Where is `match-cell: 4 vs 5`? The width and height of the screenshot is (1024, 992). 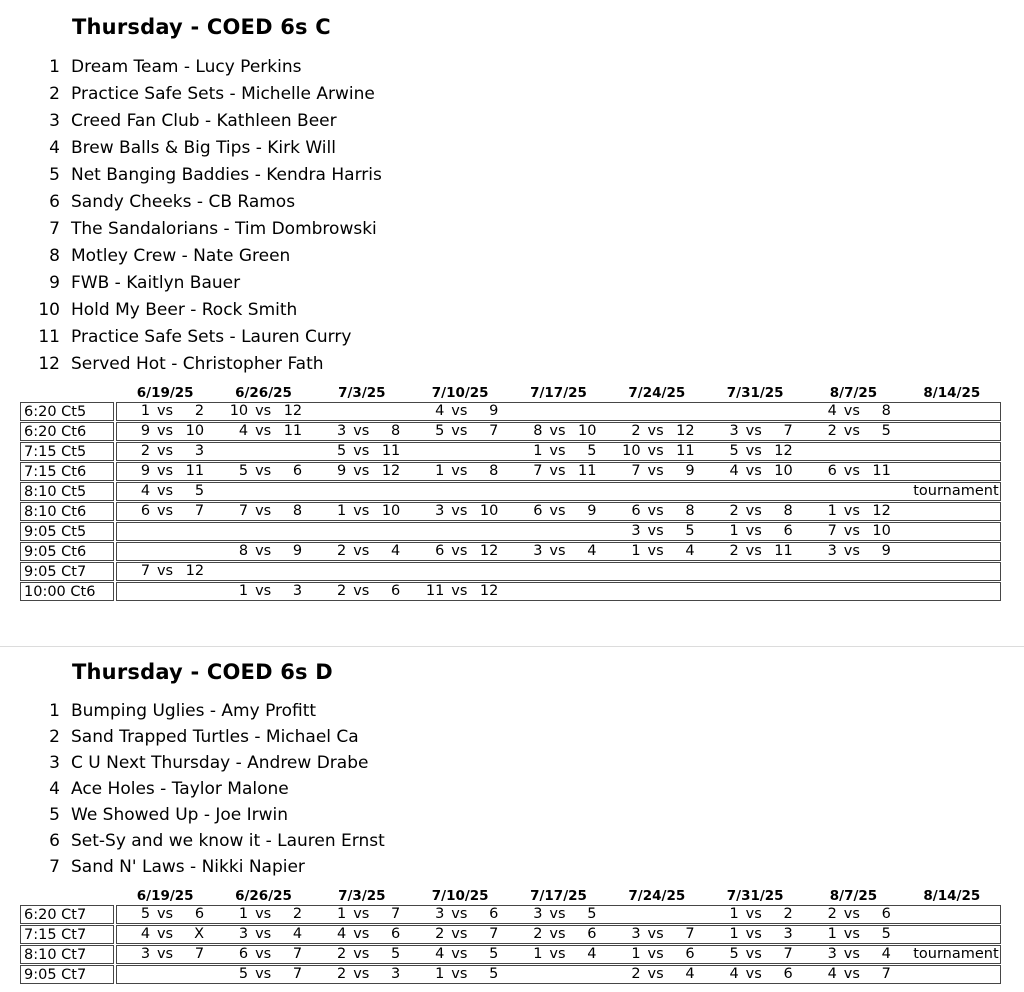 match-cell: 4 vs 5 is located at coordinates (166, 491).